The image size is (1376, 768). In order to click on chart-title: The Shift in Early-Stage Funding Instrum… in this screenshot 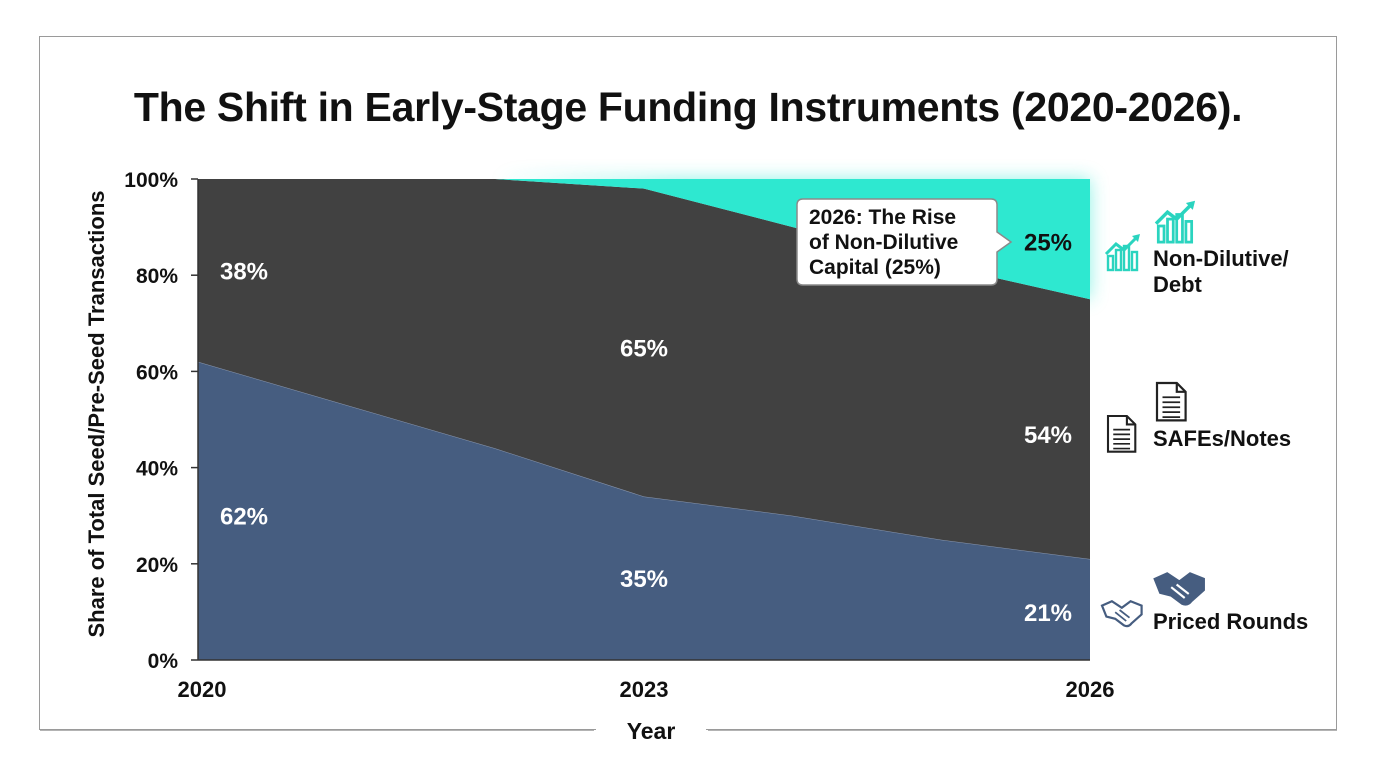, I will do `click(688, 107)`.